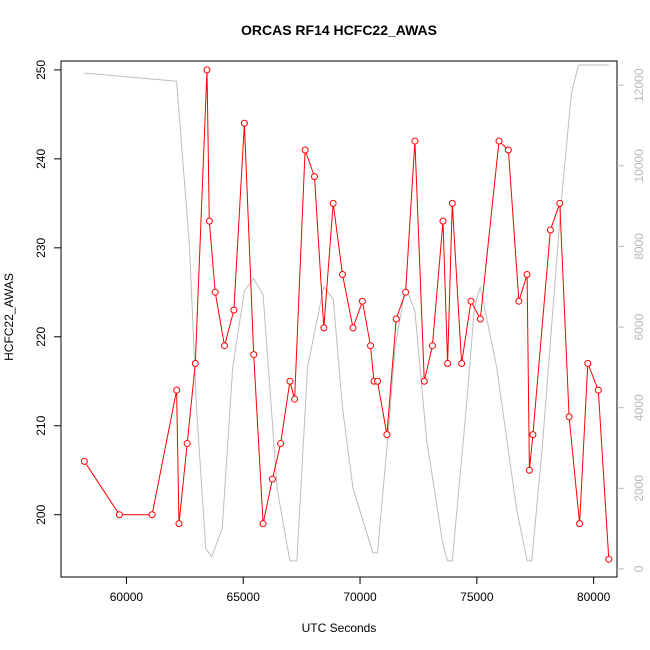  Describe the element at coordinates (127, 597) in the screenshot. I see `x-tick-label: 60000` at that location.